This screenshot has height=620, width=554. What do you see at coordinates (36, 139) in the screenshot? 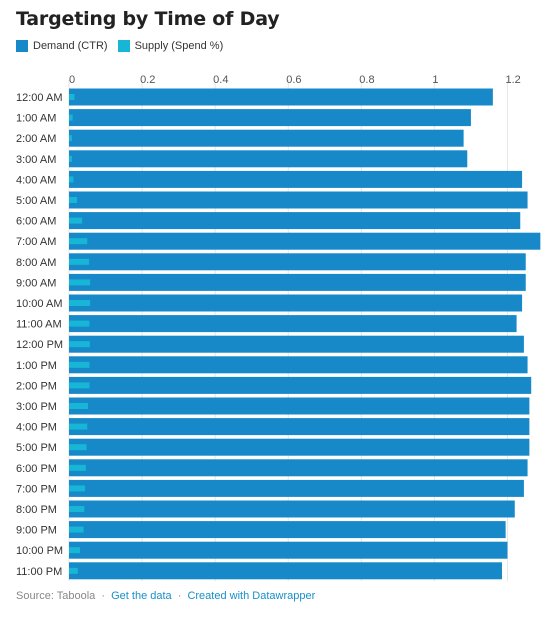
I see `category-label: 2:00 AM` at bounding box center [36, 139].